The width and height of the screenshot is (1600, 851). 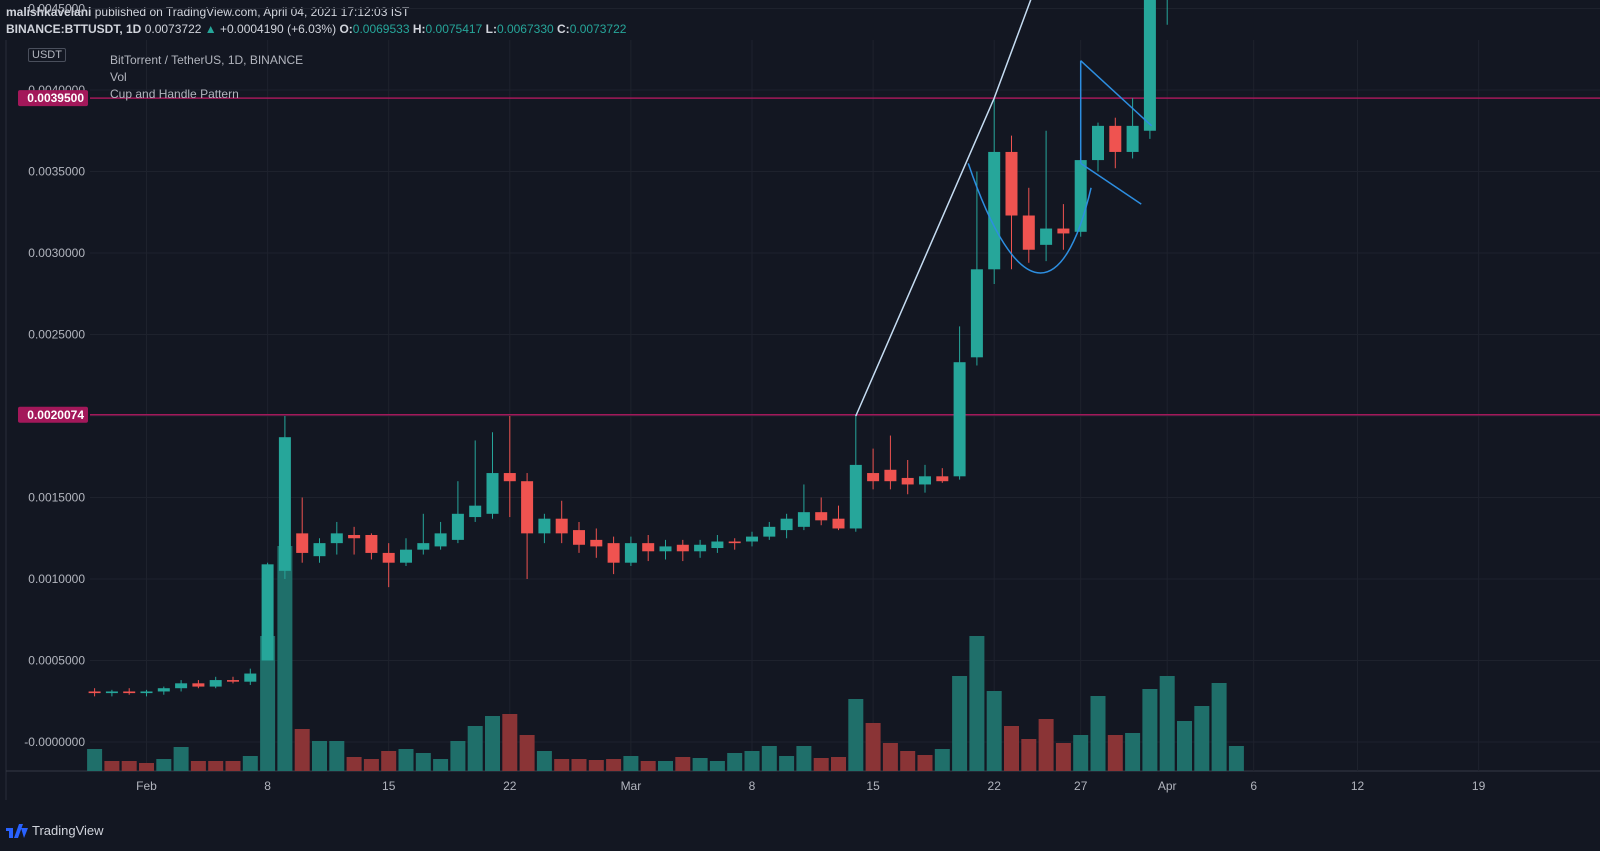 What do you see at coordinates (55, 98) in the screenshot?
I see `price-level-label: 0.0039500` at bounding box center [55, 98].